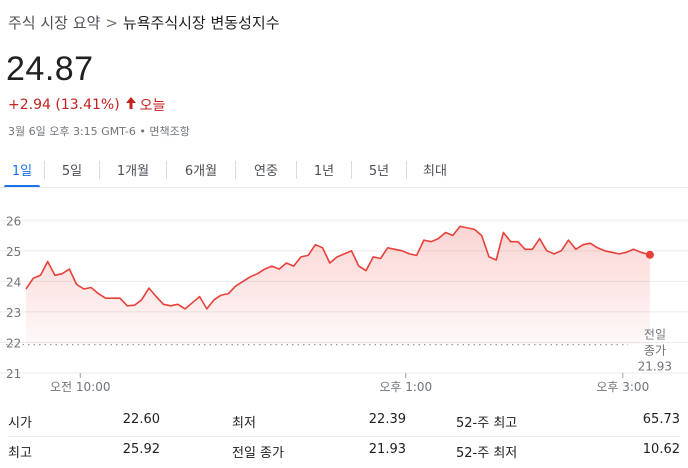 The height and width of the screenshot is (468, 688). What do you see at coordinates (80, 387) in the screenshot?
I see `x-tick-label: 오전 10:00` at bounding box center [80, 387].